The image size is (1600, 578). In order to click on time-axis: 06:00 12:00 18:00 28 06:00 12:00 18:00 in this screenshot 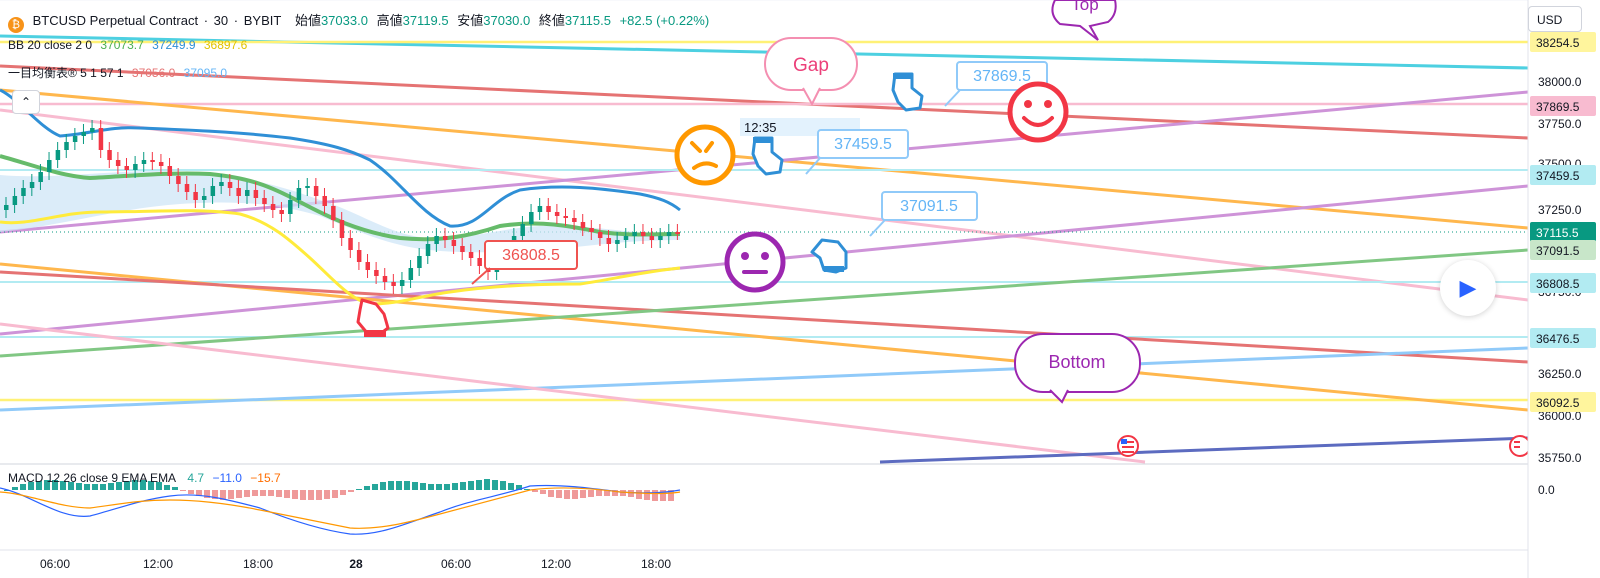, I will do `click(764, 560)`.